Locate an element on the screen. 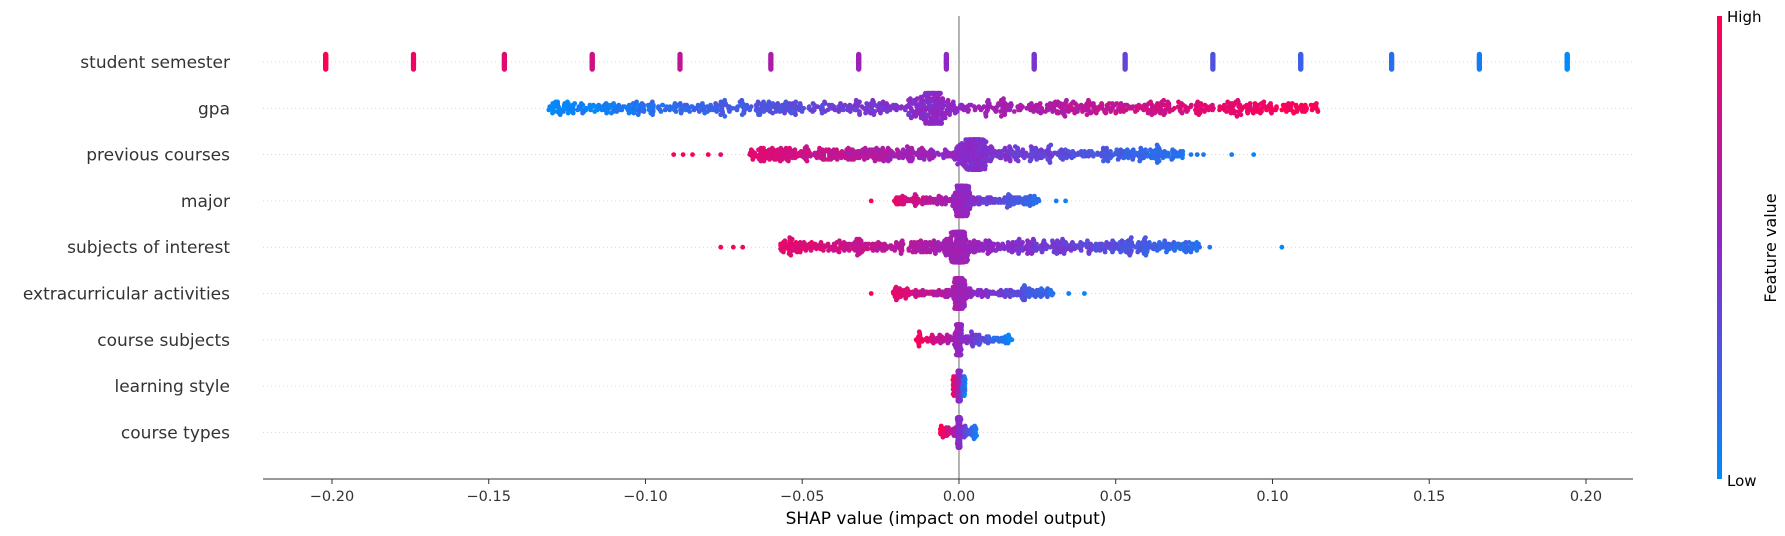 This screenshot has width=1785, height=536. colorbar-gradient is located at coordinates (1719, 247).